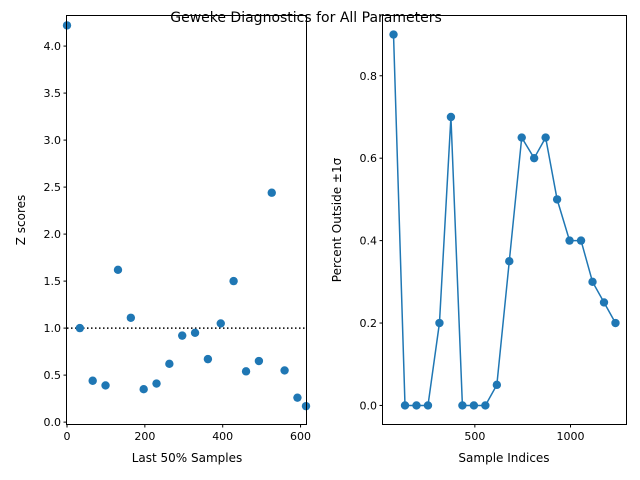 This screenshot has width=640, height=480. Describe the element at coordinates (369, 158) in the screenshot. I see `y-tick-label: 0.6` at that location.